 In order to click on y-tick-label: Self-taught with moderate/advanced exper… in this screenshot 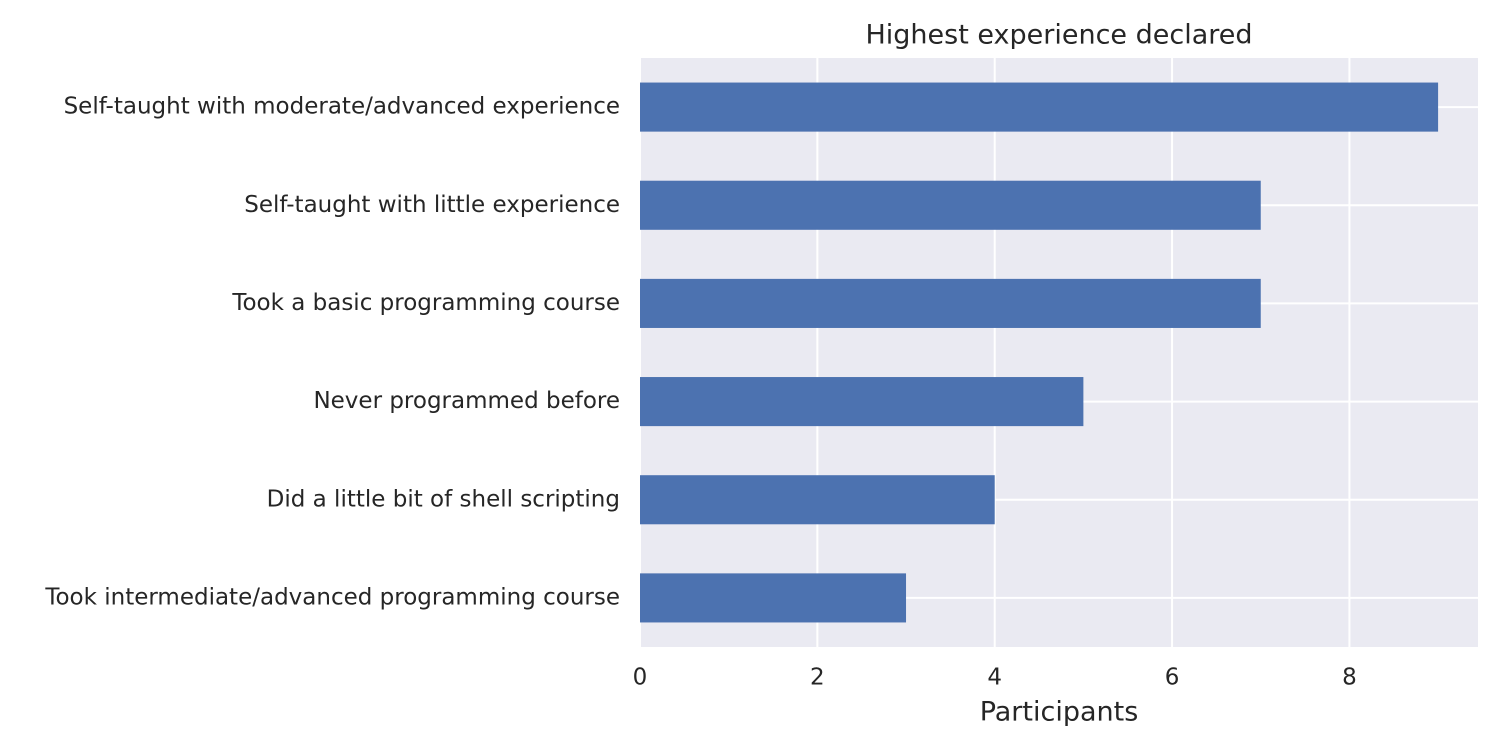, I will do `click(342, 107)`.